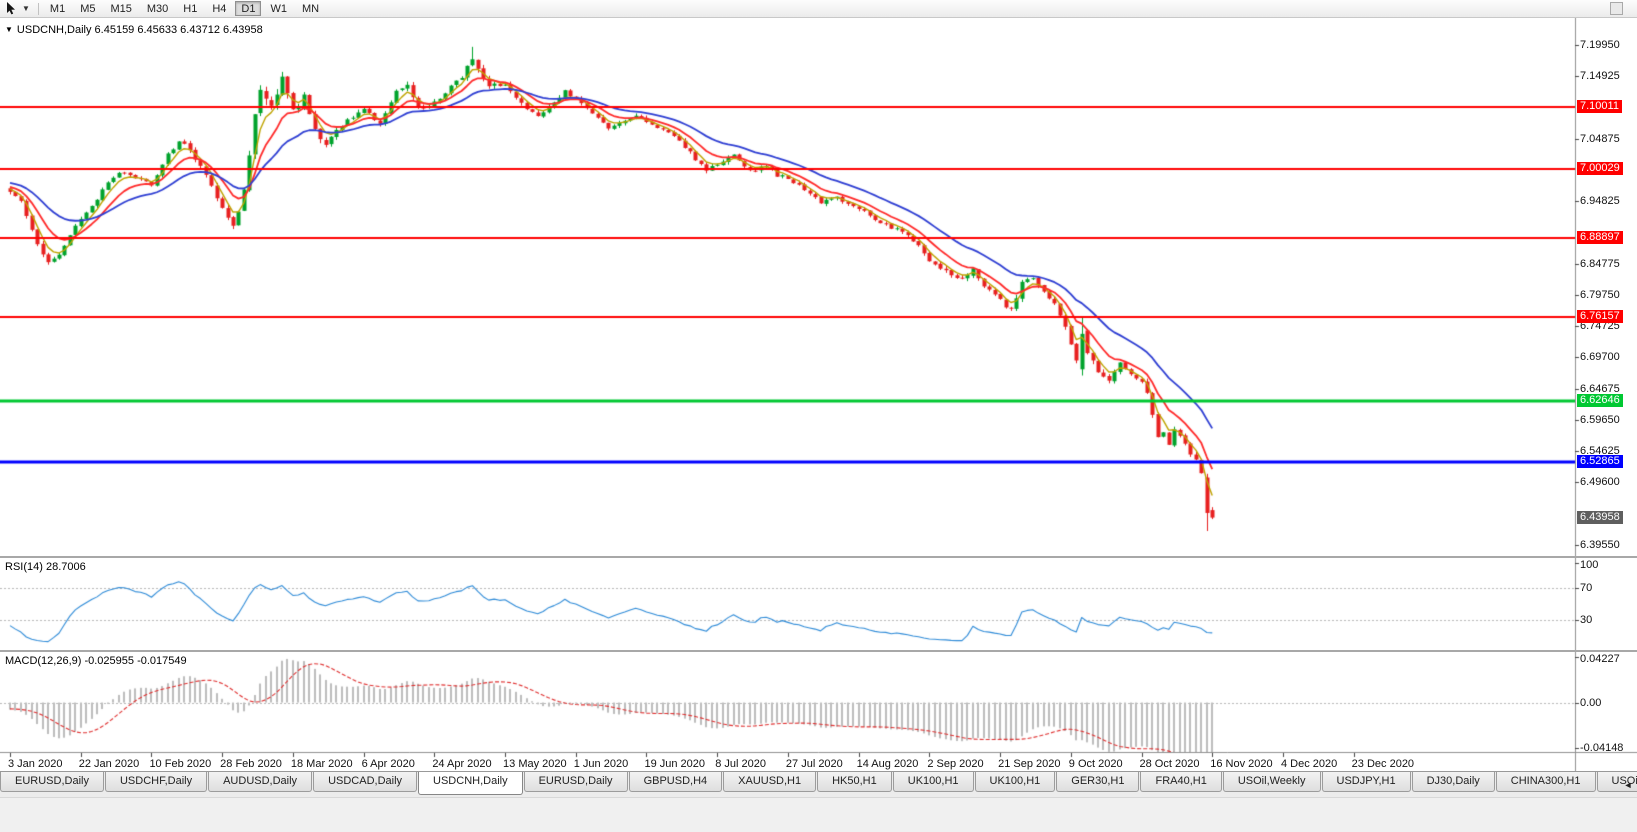  Describe the element at coordinates (1383, 764) in the screenshot. I see `time-axis-label: 23 Dec 2020` at that location.